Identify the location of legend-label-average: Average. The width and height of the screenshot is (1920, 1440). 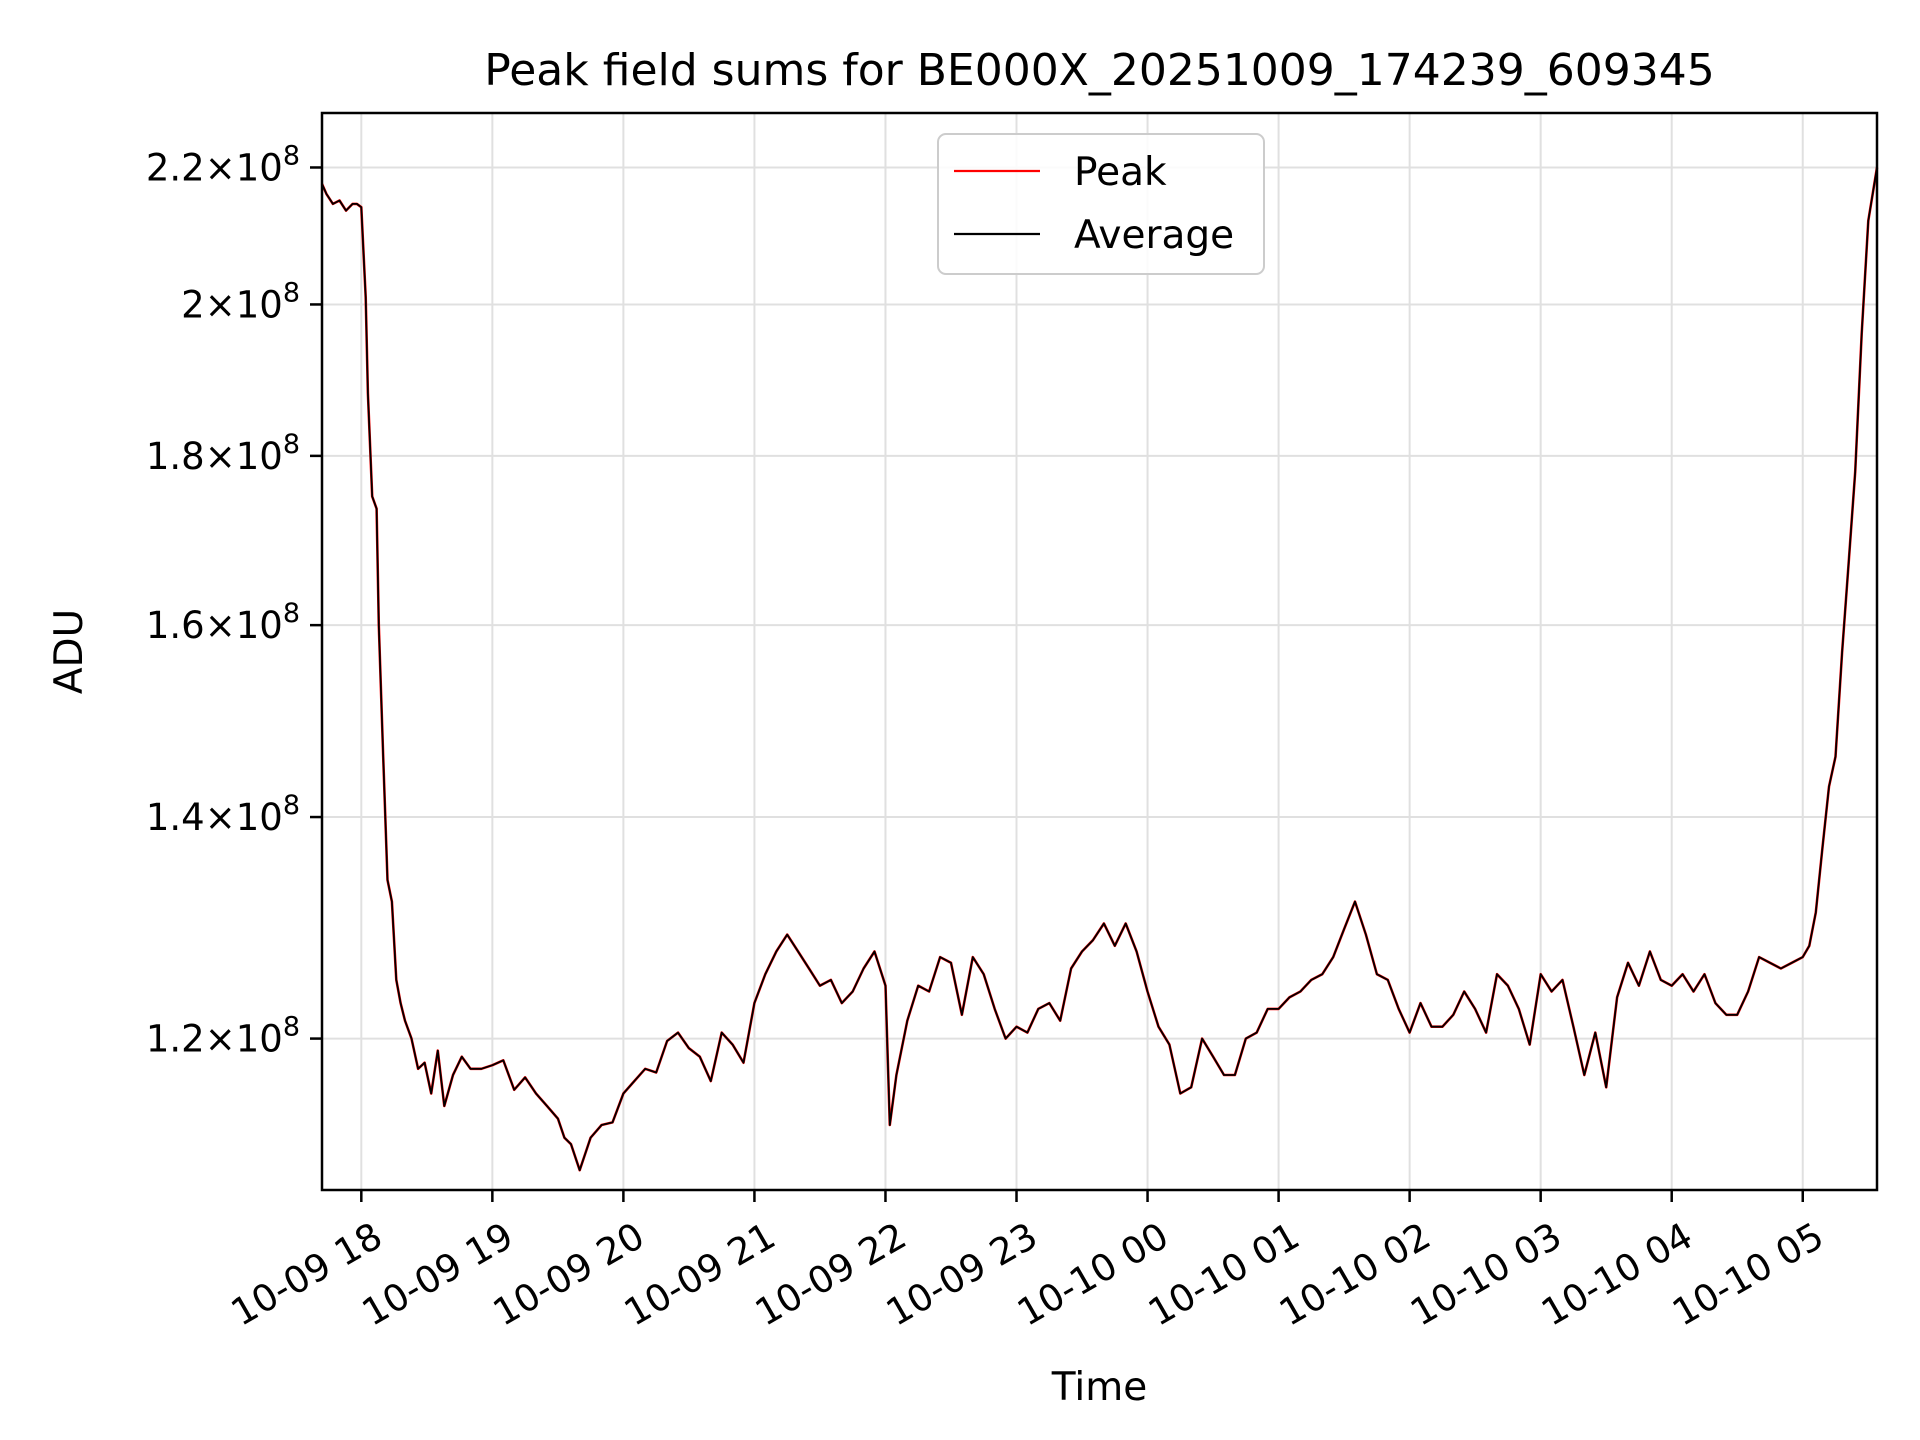
(1154, 235).